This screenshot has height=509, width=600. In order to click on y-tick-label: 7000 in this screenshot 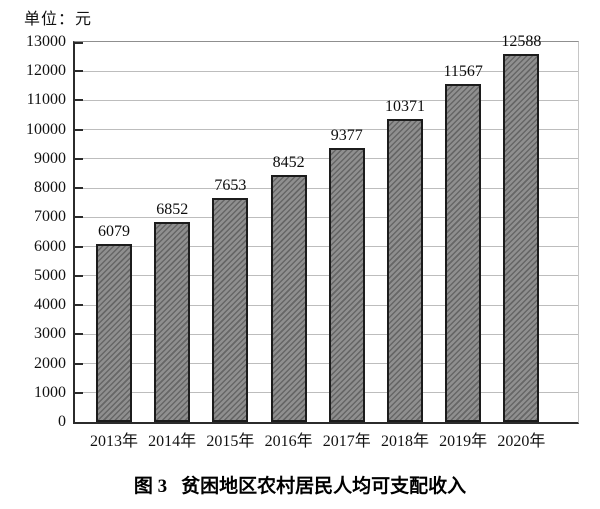, I will do `click(50, 217)`.